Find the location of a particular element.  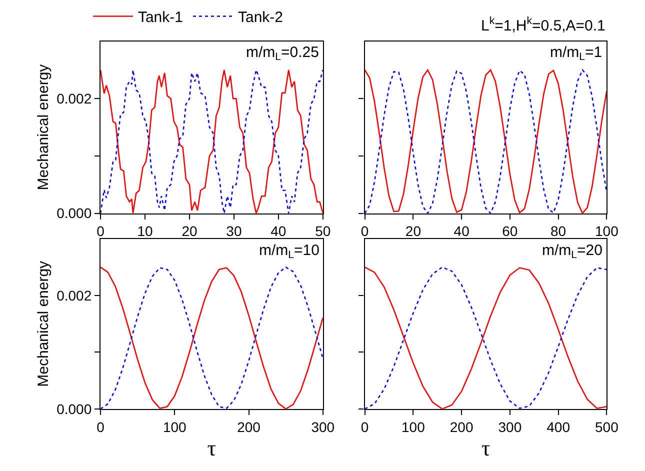

x-tick-label: 50 is located at coordinates (323, 231).